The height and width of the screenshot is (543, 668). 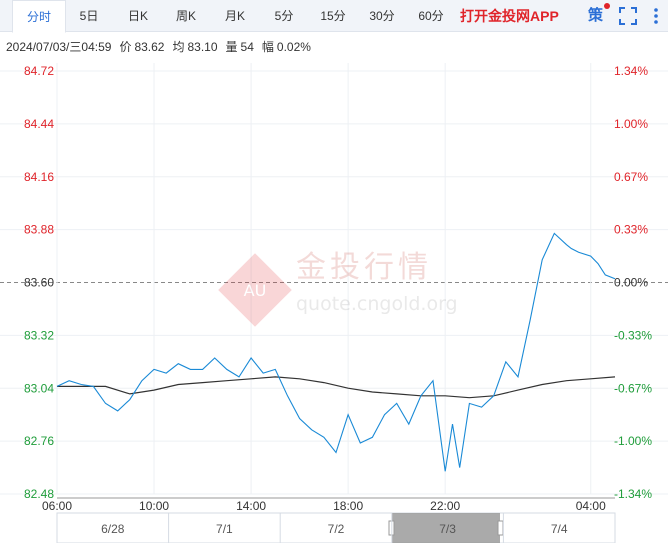 I want to click on price-tick-label: 84.44, so click(x=39, y=124).